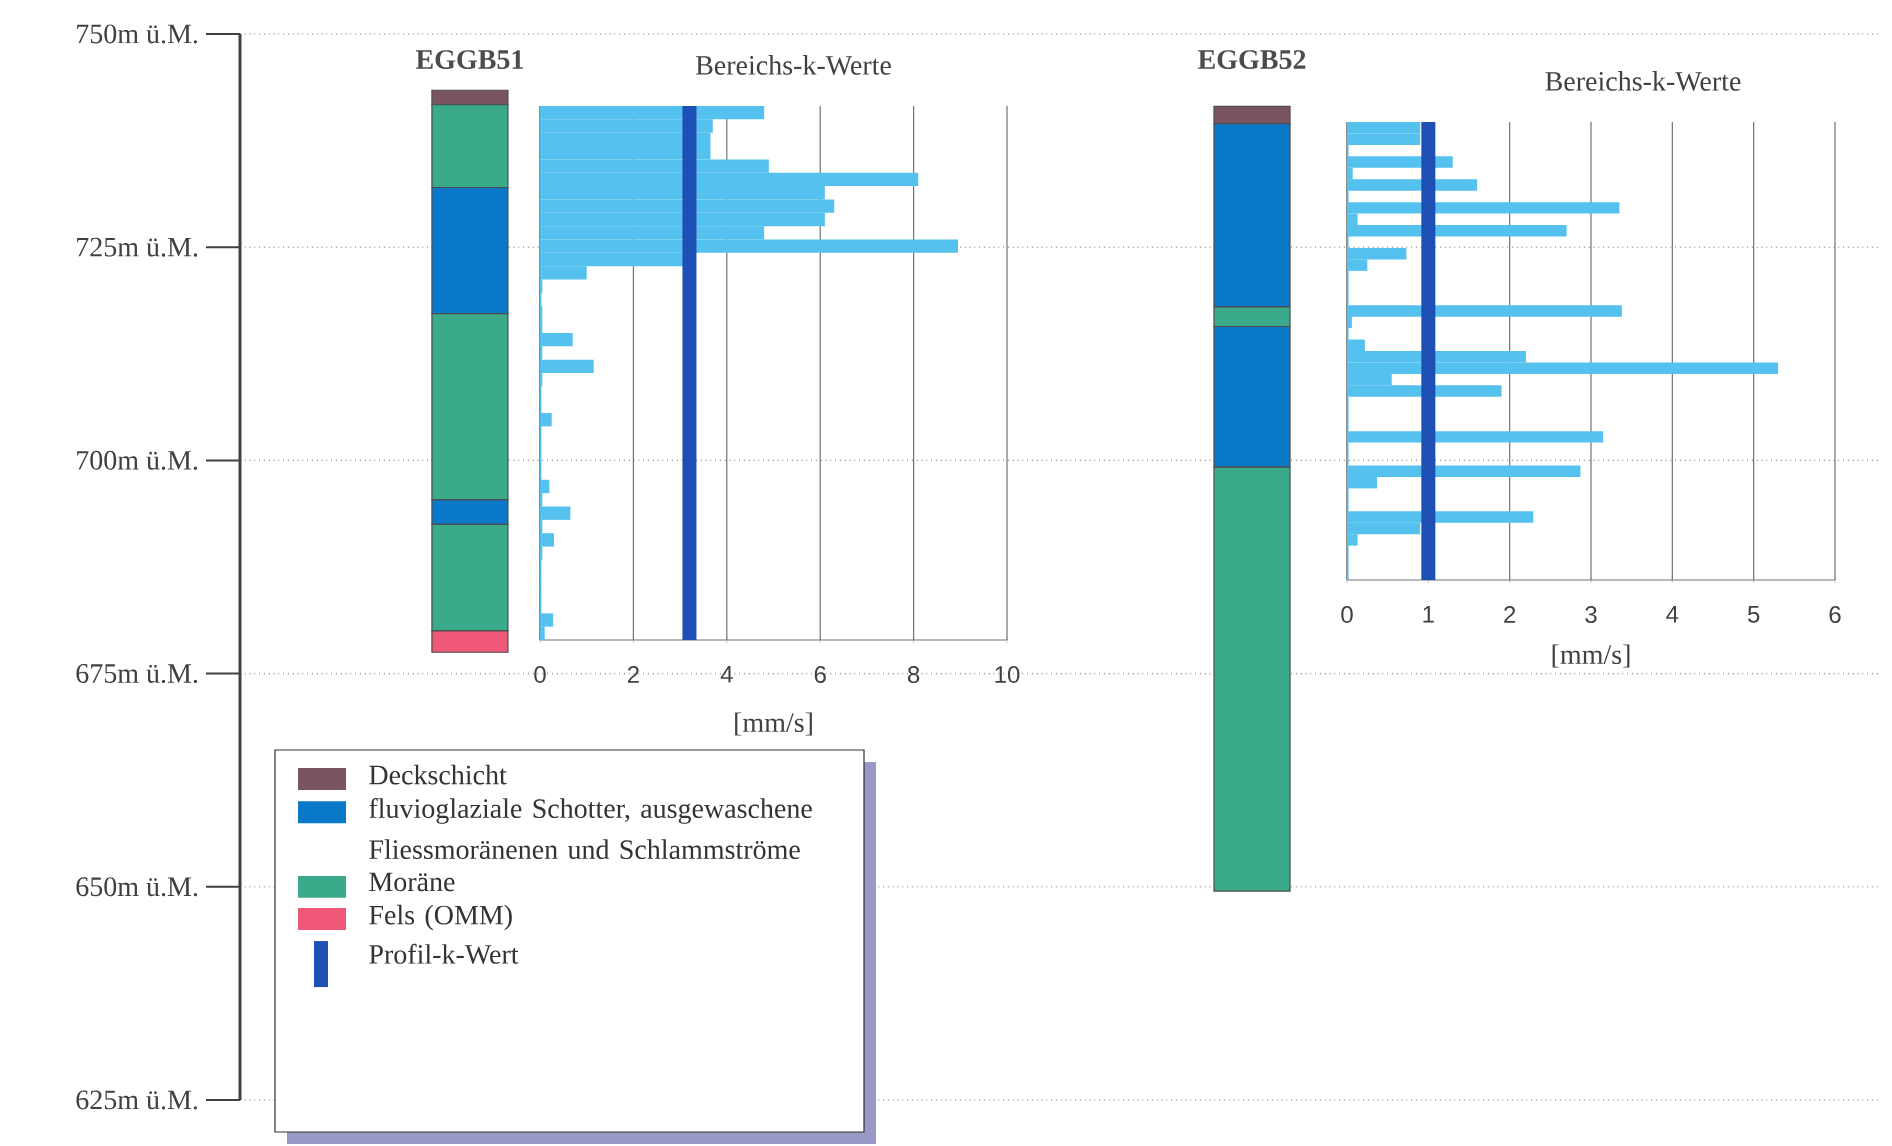  I want to click on x-tick-label: 3, so click(1591, 615).